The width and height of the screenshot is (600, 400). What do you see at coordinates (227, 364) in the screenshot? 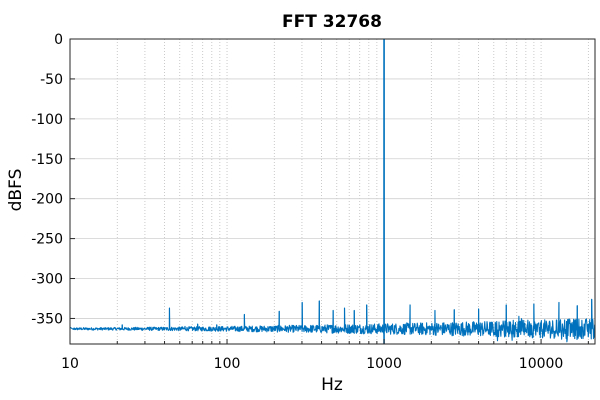
I see `x-tick-label: 100` at bounding box center [227, 364].